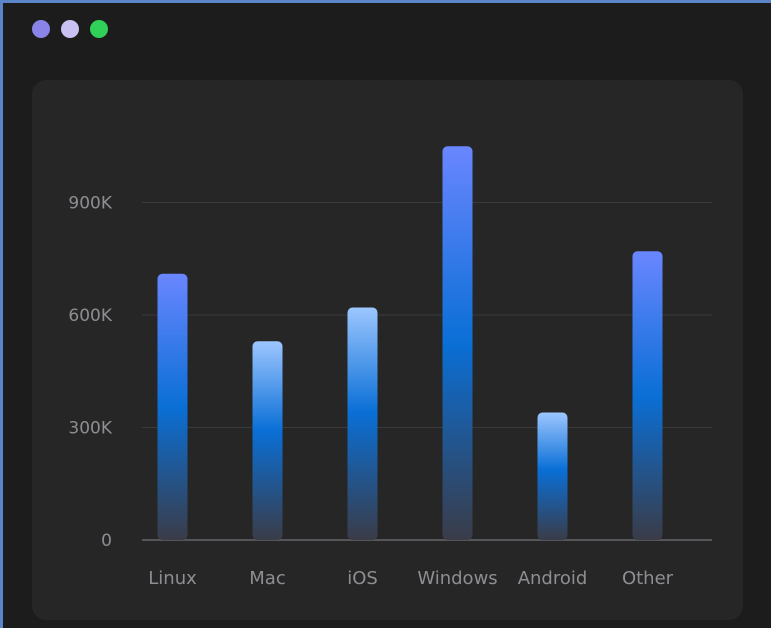  I want to click on x-tick-label: Android, so click(553, 578).